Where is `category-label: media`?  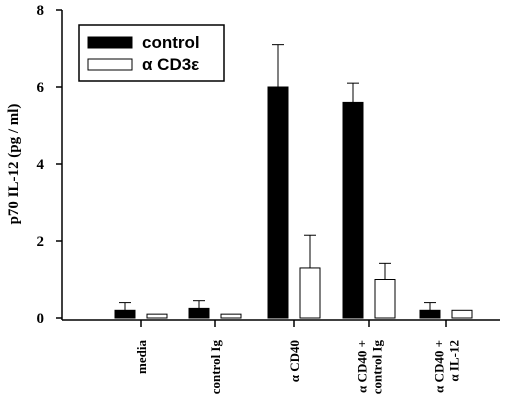
category-label: media is located at coordinates (141, 357).